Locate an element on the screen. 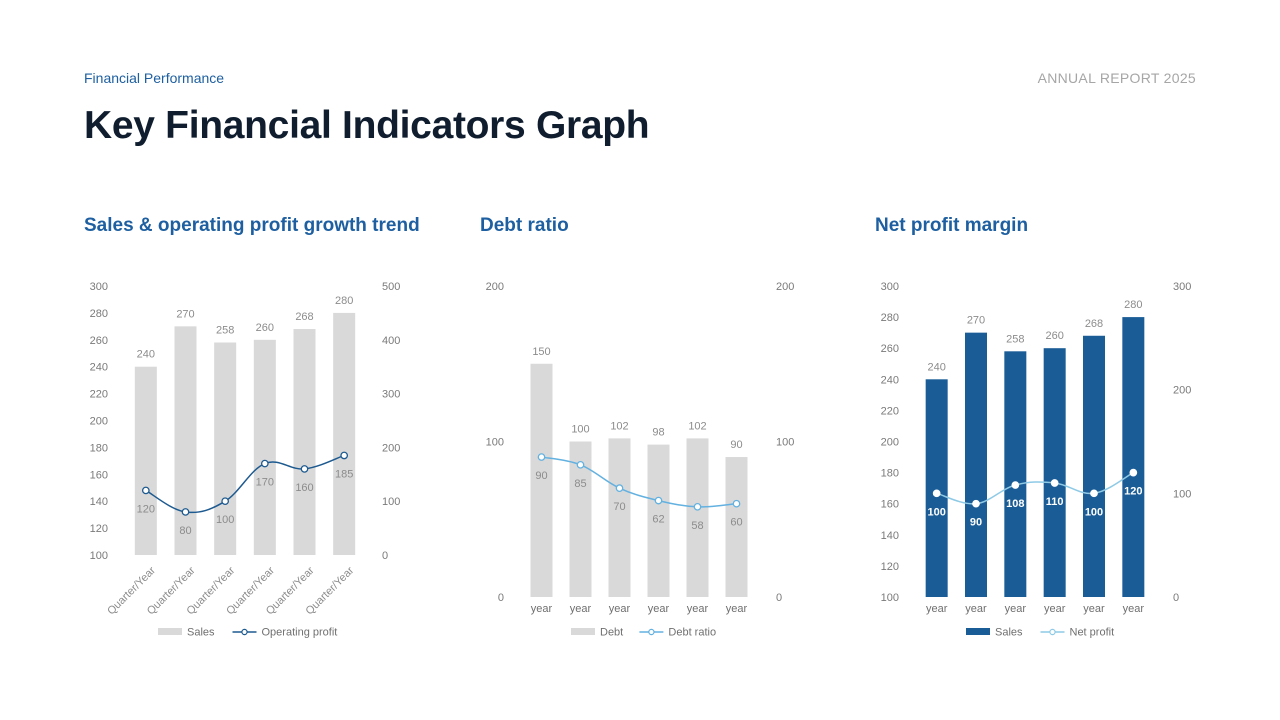 The width and height of the screenshot is (1280, 720). y-right-tick-label: 400 is located at coordinates (391, 341).